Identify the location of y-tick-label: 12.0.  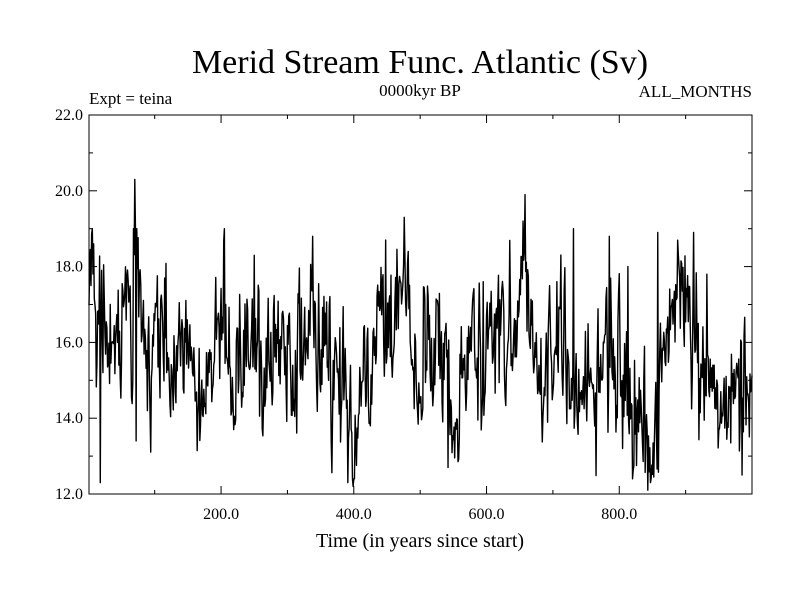
(69, 494).